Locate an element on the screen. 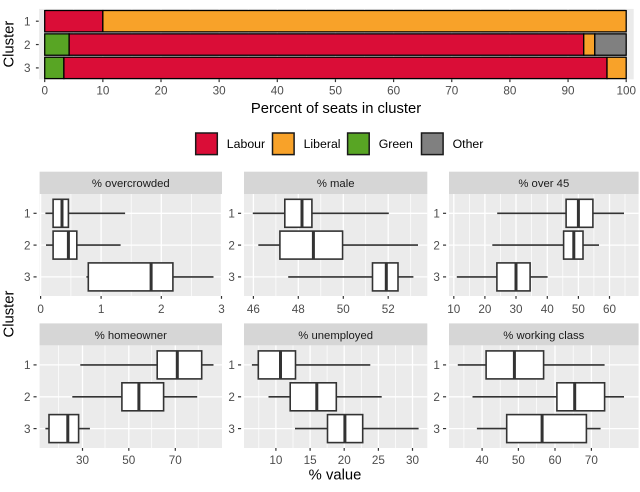 This screenshot has width=640, height=492. svg-text: Labour is located at coordinates (246, 144).